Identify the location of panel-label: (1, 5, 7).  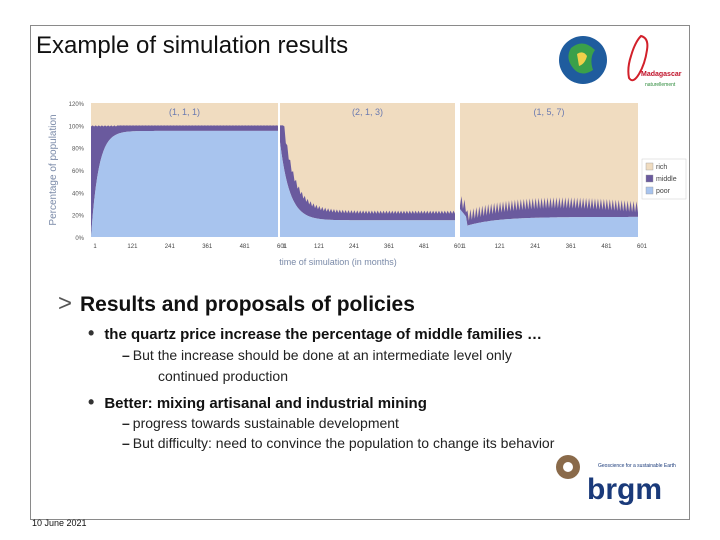
(548, 112).